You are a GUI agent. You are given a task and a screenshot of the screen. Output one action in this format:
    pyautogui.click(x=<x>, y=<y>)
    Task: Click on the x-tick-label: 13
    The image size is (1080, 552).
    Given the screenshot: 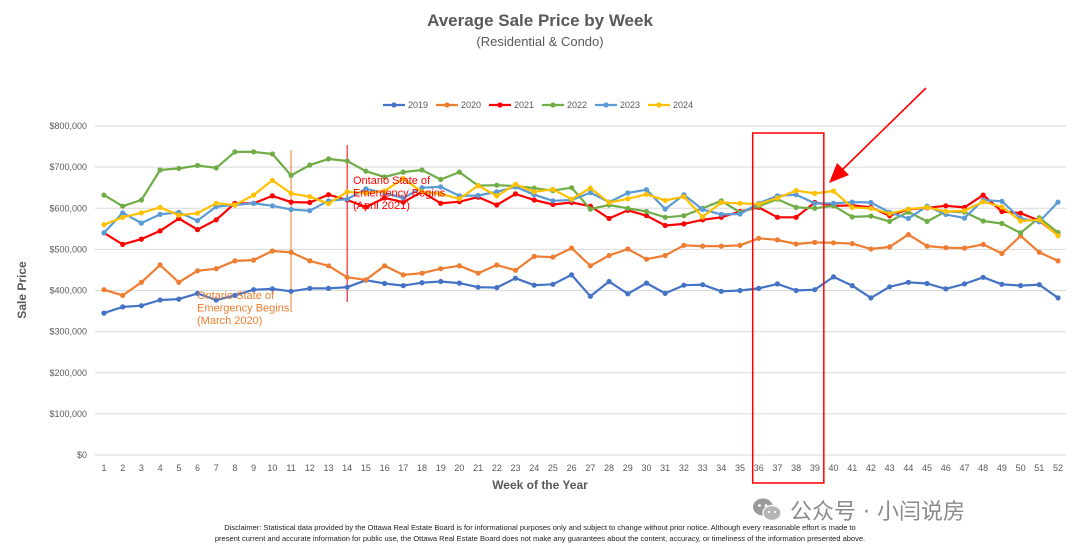 What is the action you would take?
    pyautogui.click(x=328, y=468)
    